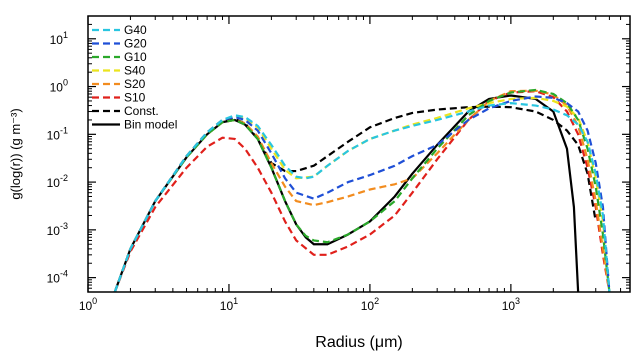 Image resolution: width=641 pixels, height=355 pixels. I want to click on x-tick-label-exponent: 1, so click(235, 301).